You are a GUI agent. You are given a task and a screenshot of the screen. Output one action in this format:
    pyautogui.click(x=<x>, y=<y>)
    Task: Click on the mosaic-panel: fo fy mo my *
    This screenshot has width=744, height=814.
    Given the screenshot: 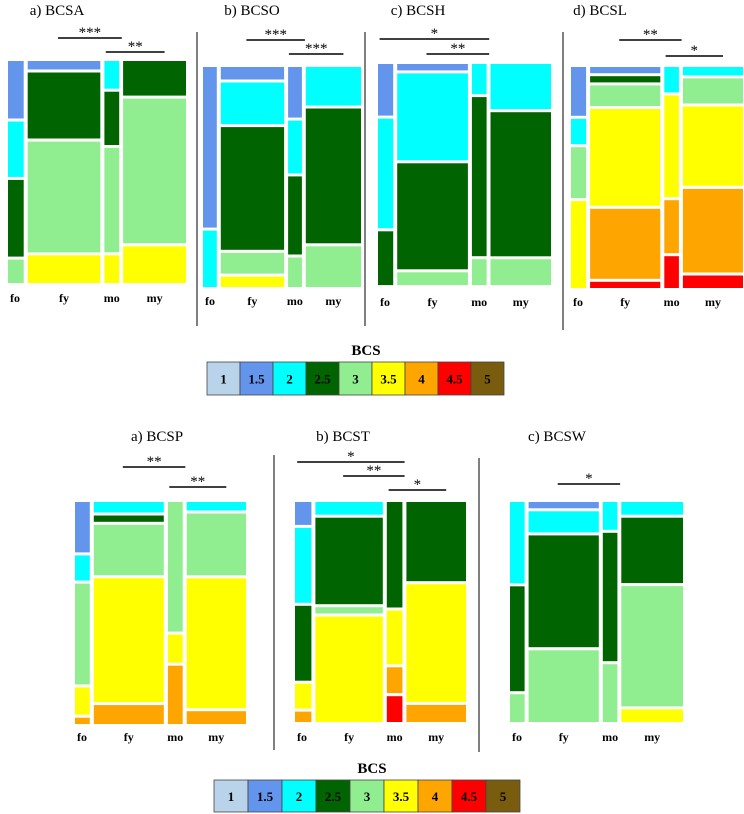 What is the action you would take?
    pyautogui.click(x=596, y=607)
    